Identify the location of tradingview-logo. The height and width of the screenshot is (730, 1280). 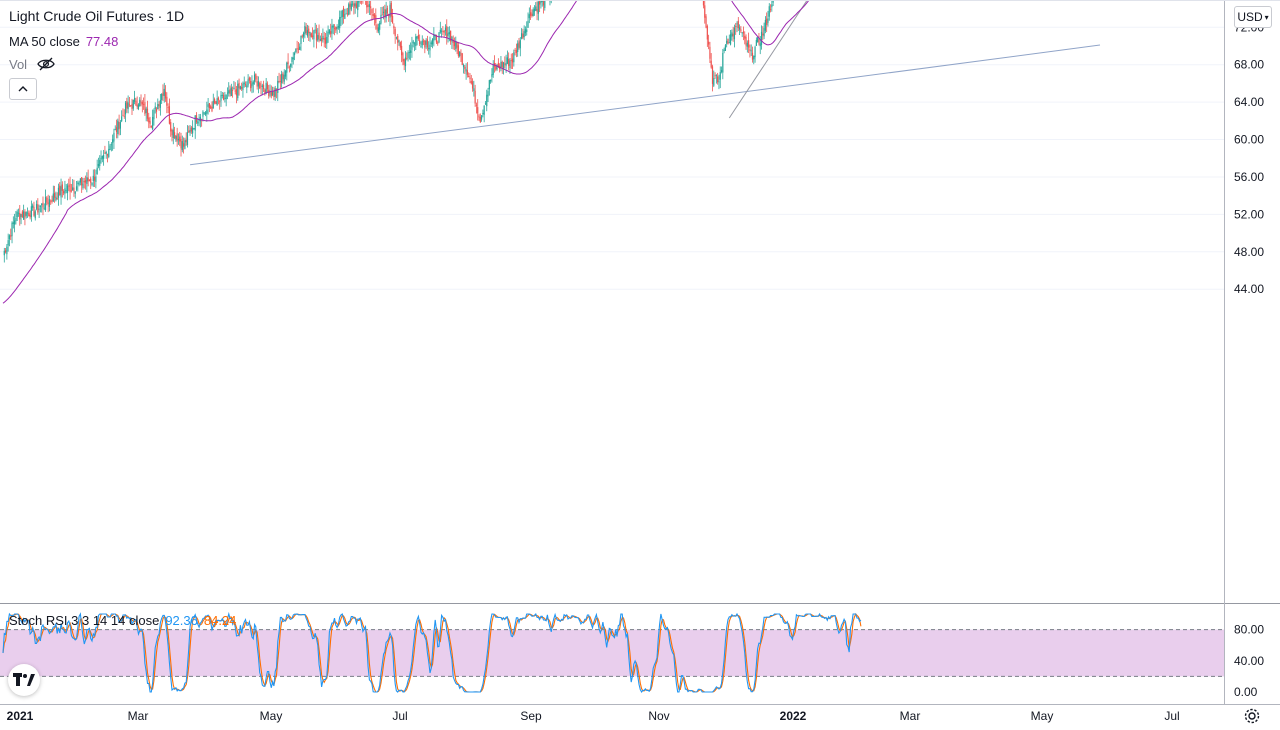
(24, 680).